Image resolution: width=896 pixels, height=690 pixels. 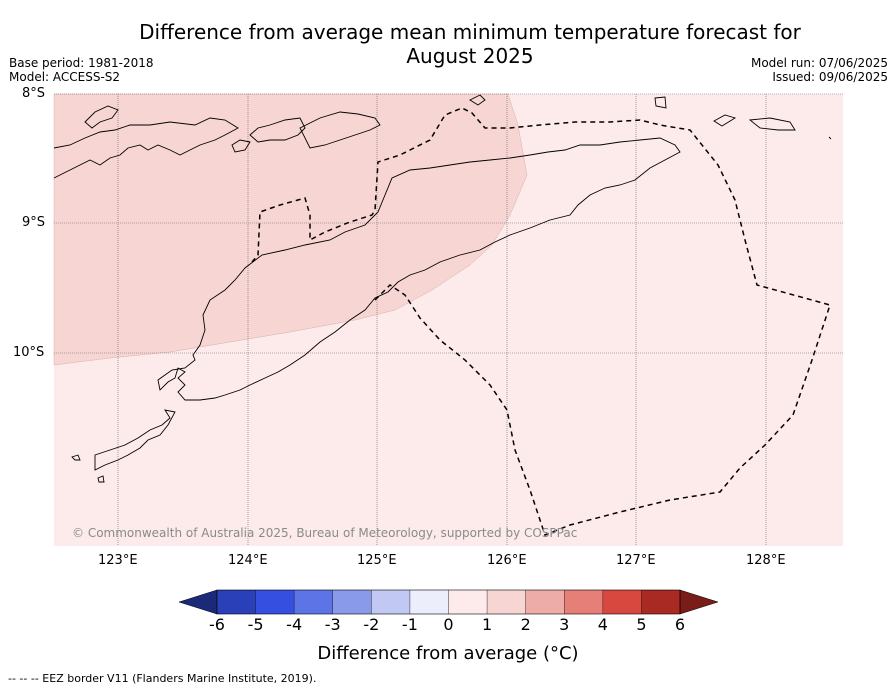 What do you see at coordinates (34, 222) in the screenshot?
I see `lat-label-9s: 9°S` at bounding box center [34, 222].